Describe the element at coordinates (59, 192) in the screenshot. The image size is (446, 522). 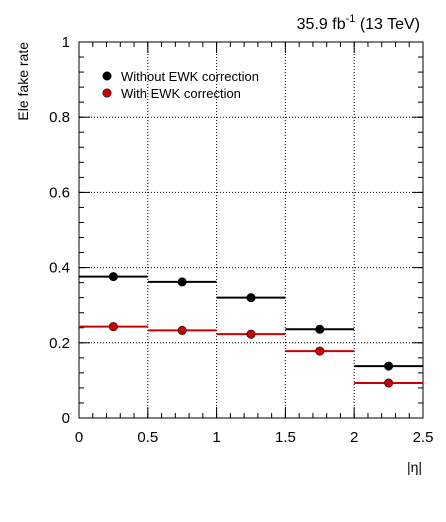
I see `y-tick-label: 0.6` at that location.